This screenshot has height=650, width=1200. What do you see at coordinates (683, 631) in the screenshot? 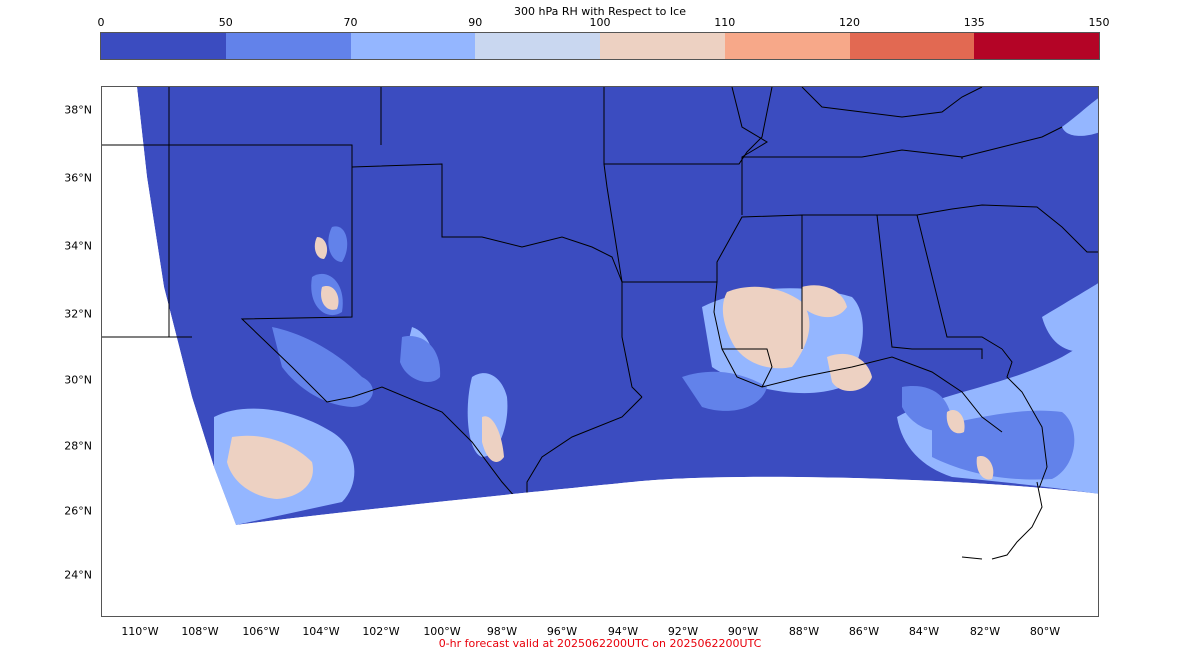
I see `lon-label: 92°W` at bounding box center [683, 631].